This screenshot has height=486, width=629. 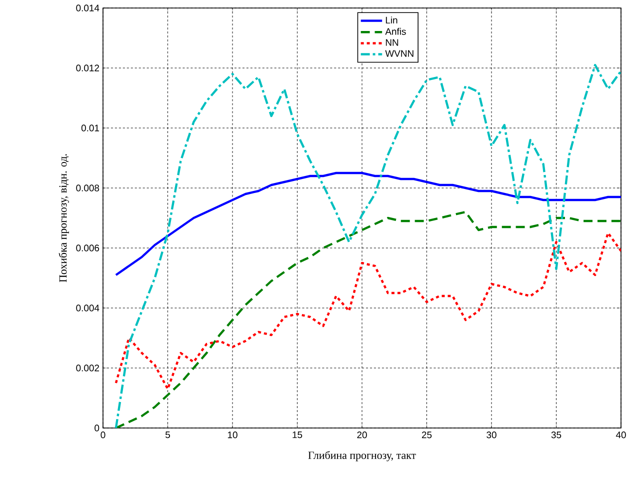 I want to click on y-tick-label: 0.008, so click(x=88, y=188).